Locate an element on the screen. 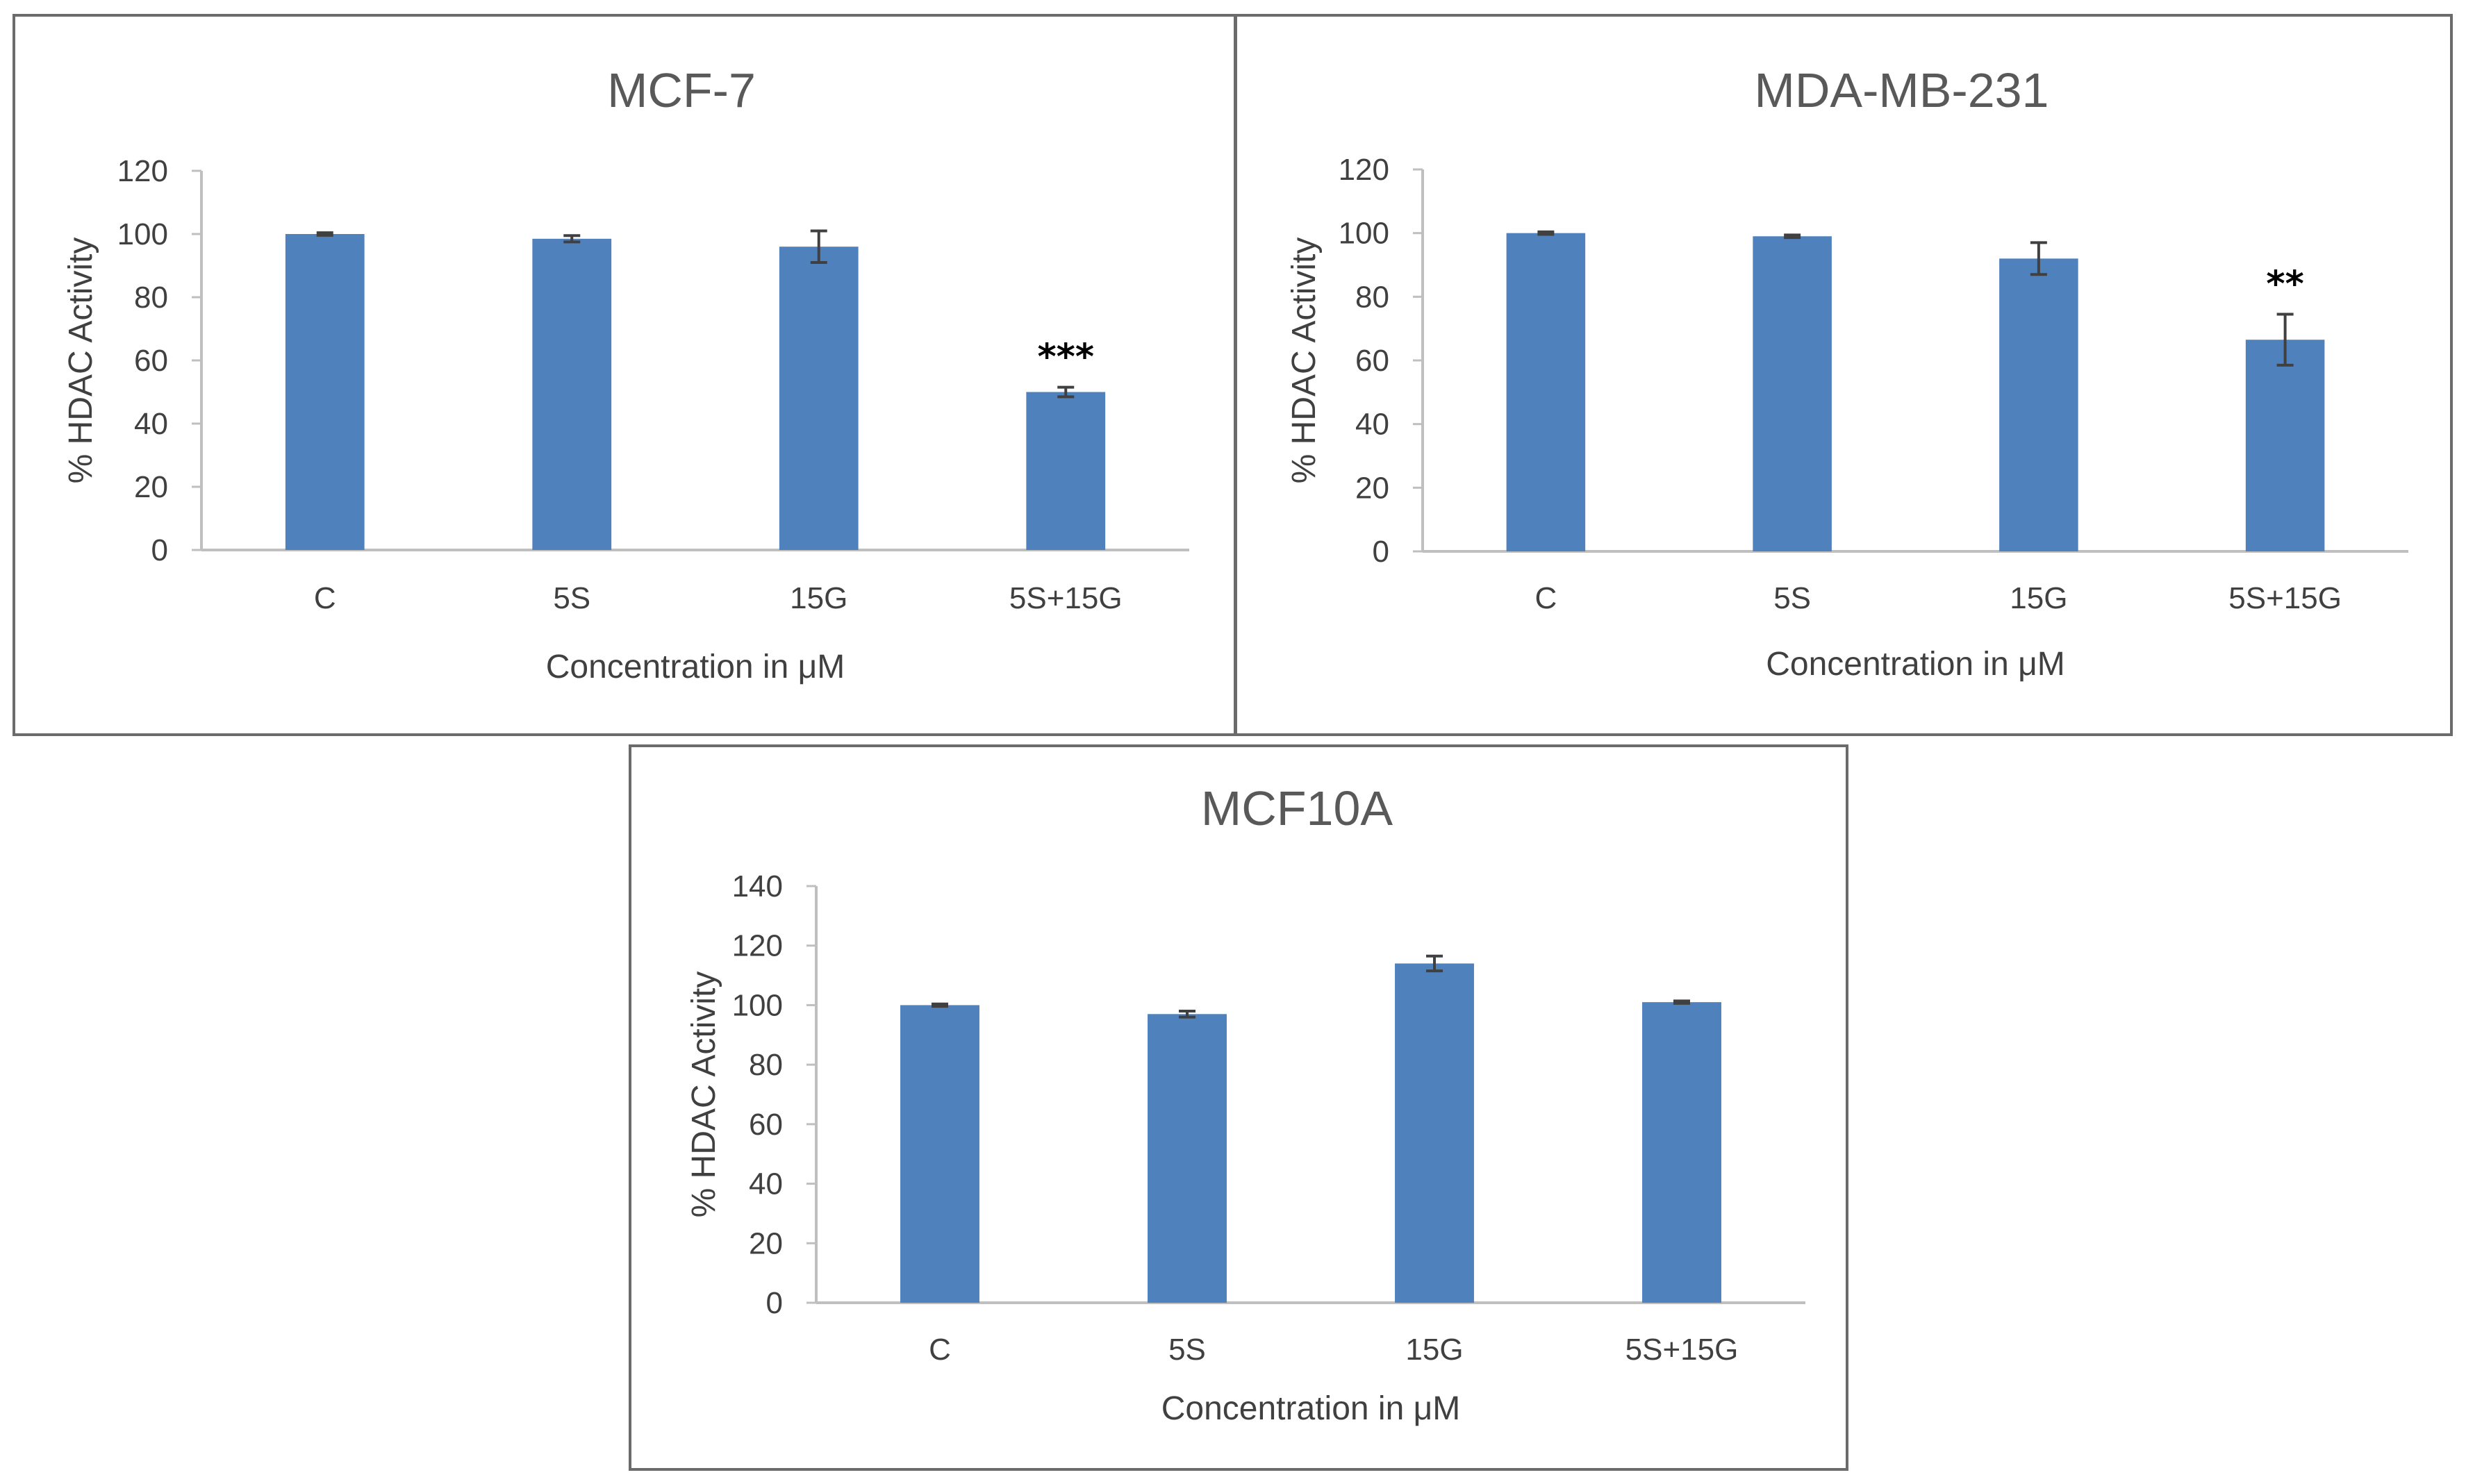 The width and height of the screenshot is (2466, 1484). y-tick-label: 140 is located at coordinates (757, 886).